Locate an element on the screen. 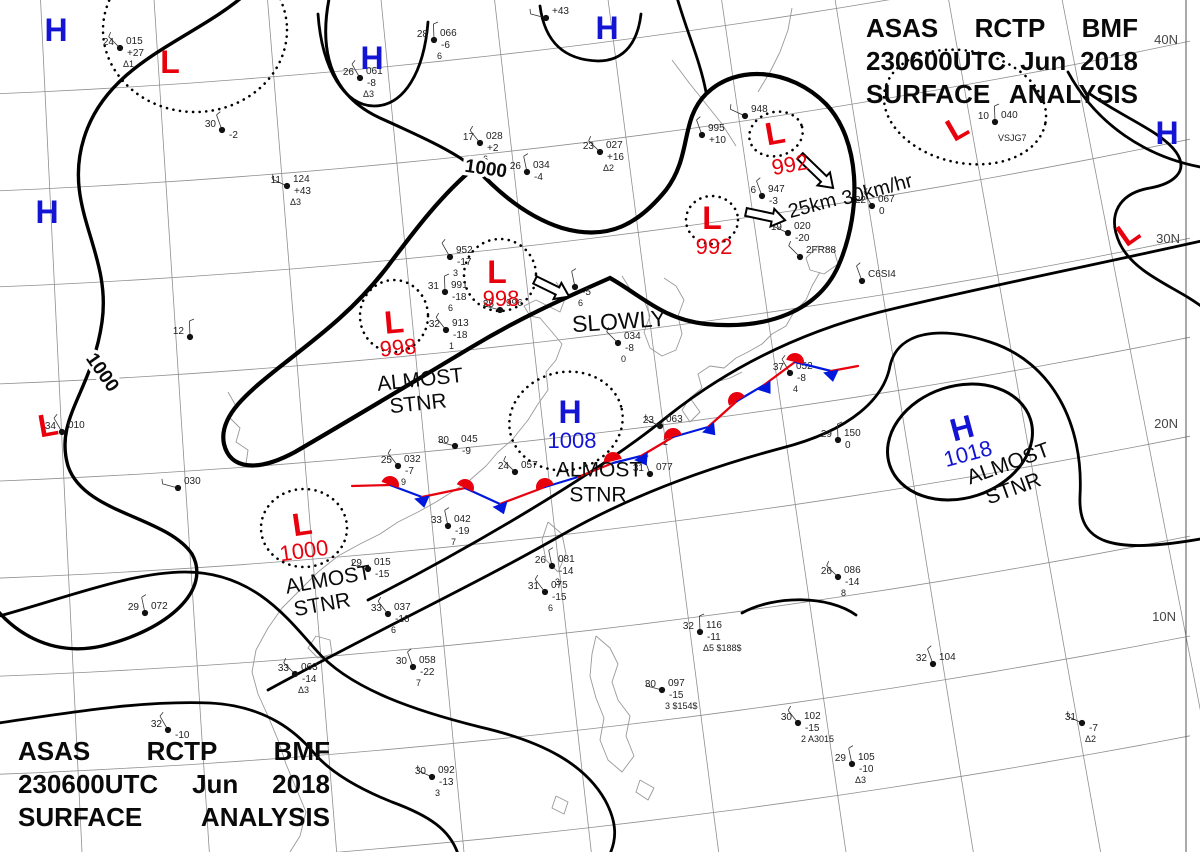 This screenshot has height=852, width=1200. station-temperature: 10 is located at coordinates (984, 116).